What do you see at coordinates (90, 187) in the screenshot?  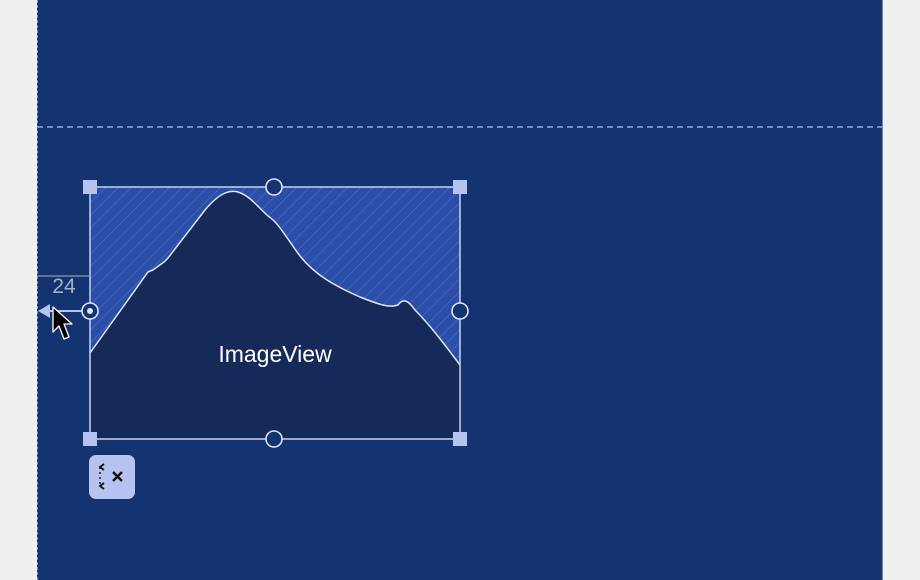 I see `resize-handle-top-left` at bounding box center [90, 187].